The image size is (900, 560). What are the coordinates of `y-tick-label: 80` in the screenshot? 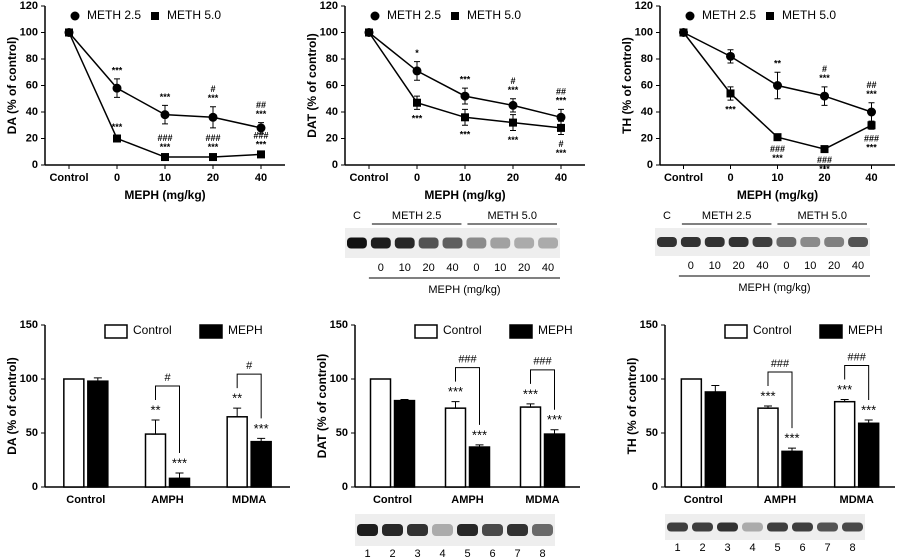 It's located at (647, 59).